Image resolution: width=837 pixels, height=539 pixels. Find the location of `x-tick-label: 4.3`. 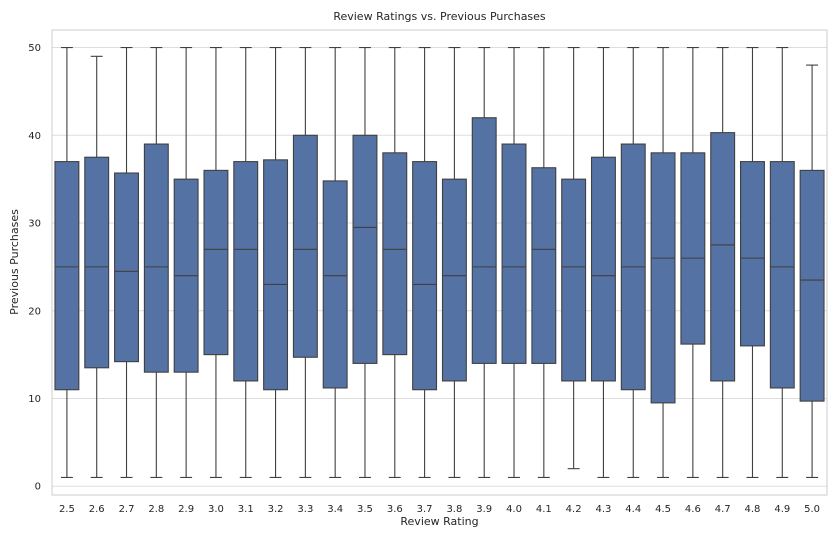

x-tick-label: 4.3 is located at coordinates (603, 509).